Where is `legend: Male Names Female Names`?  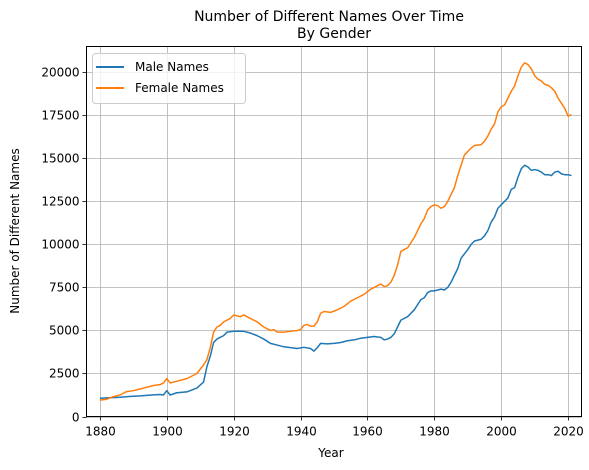
legend: Male Names Female Names is located at coordinates (169, 78).